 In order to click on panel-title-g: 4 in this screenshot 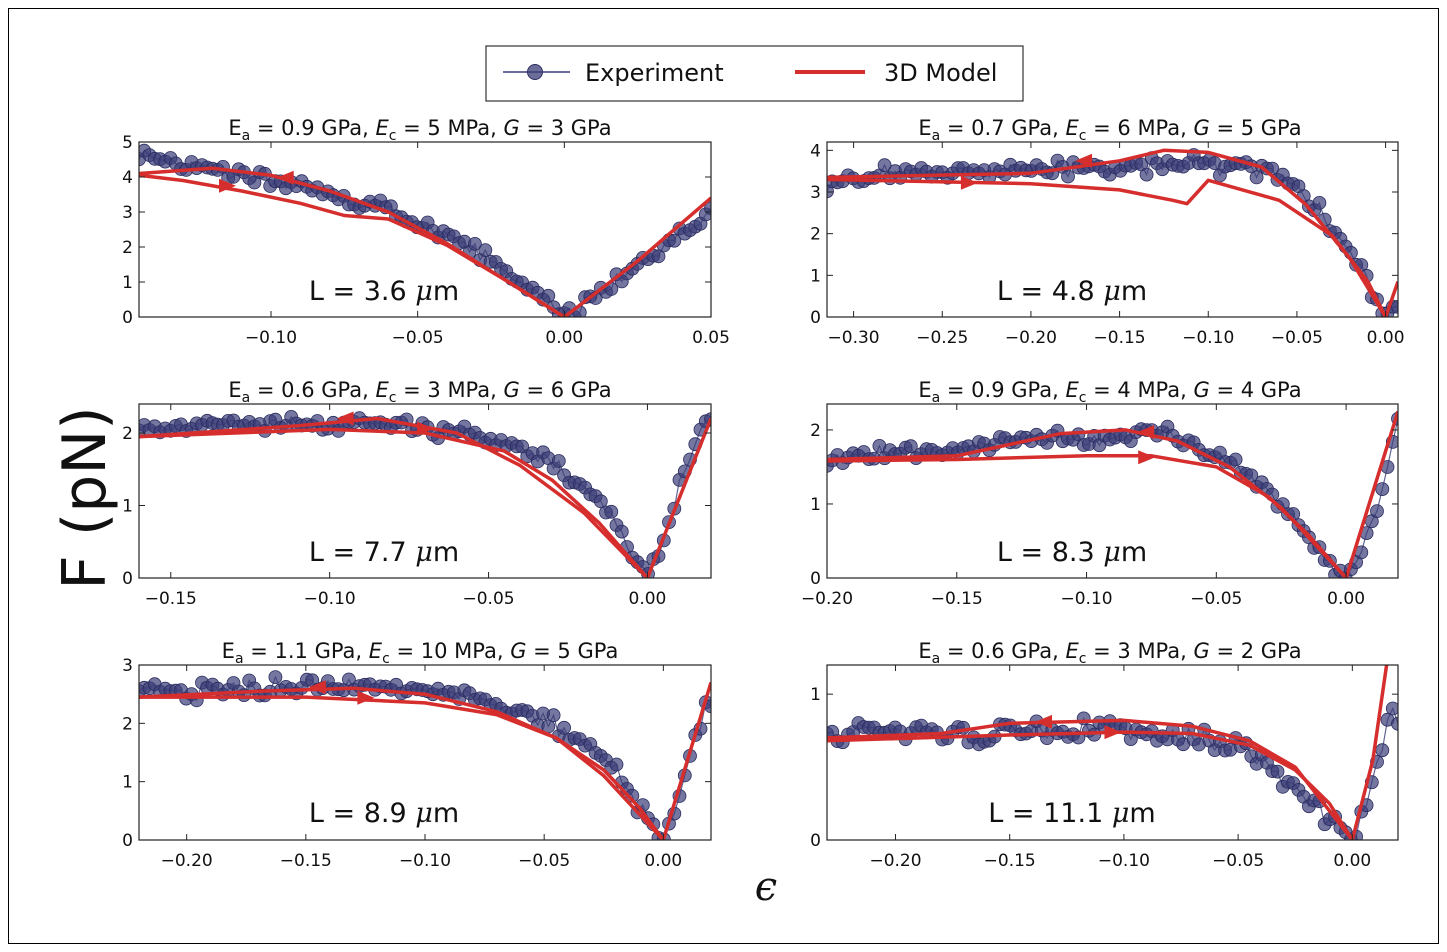, I will do `click(1247, 390)`.